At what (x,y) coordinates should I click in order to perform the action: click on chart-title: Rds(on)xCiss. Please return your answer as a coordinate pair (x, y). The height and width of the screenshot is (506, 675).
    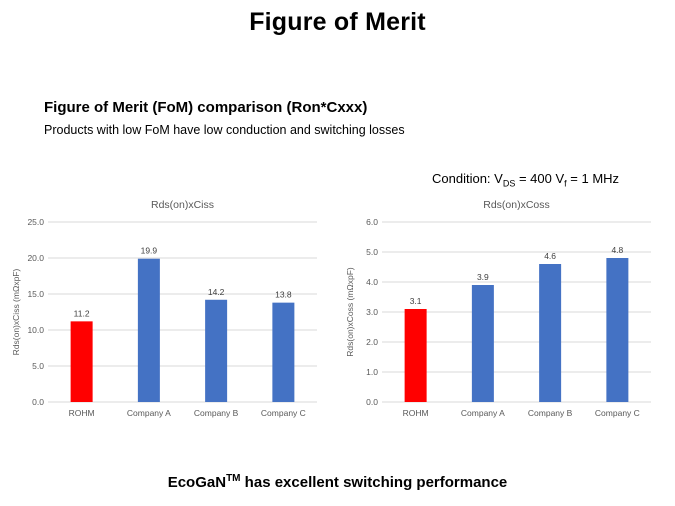
    Looking at the image, I should click on (182, 205).